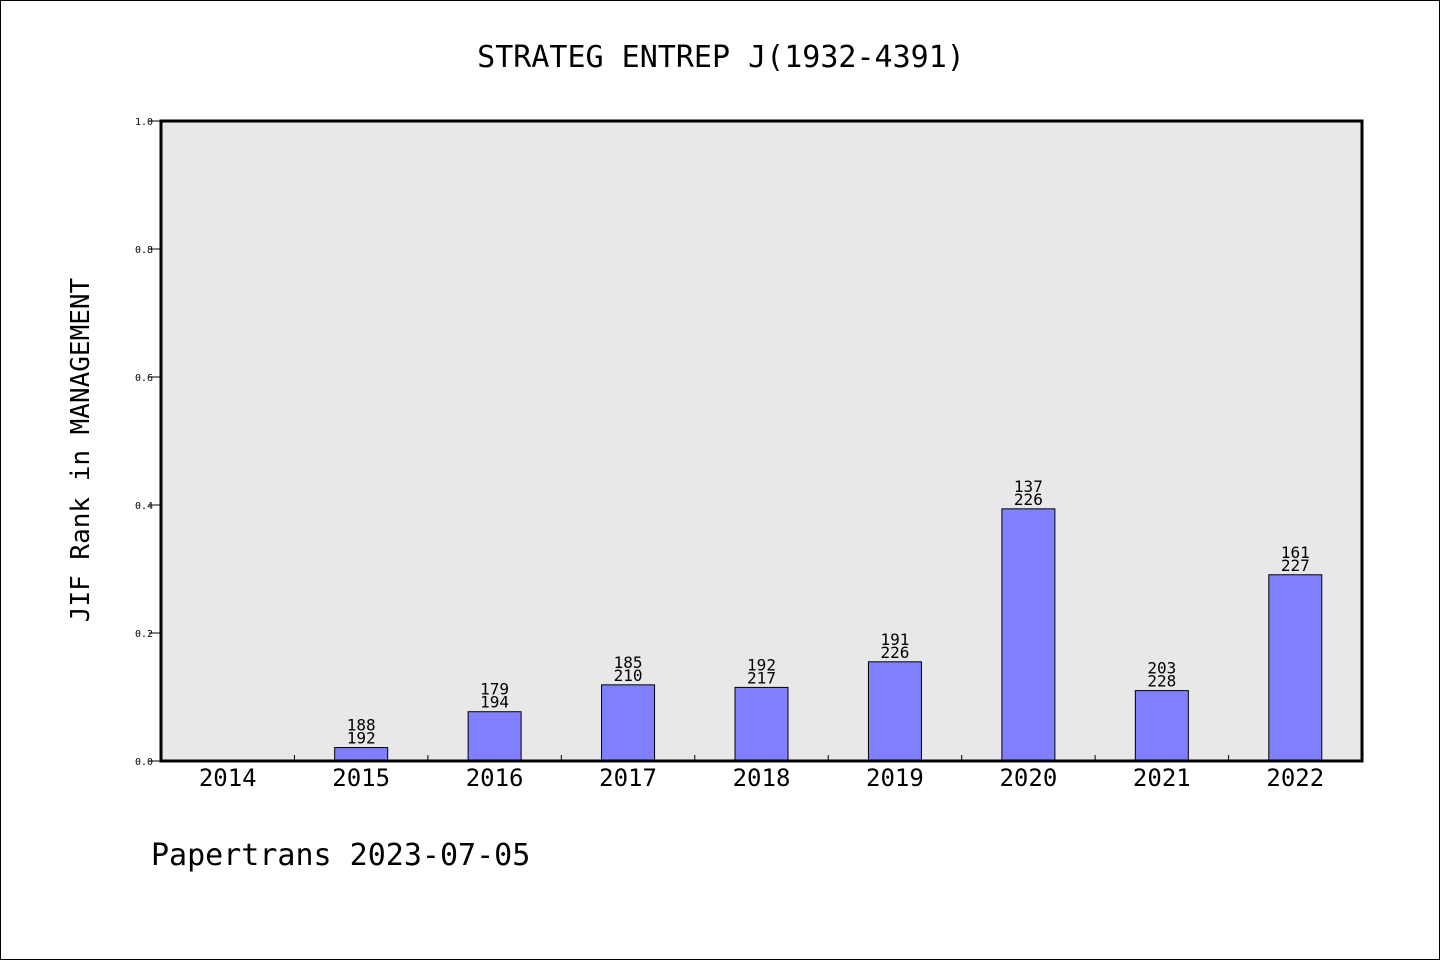 The image size is (1440, 960). I want to click on bar-rank-label: 179, so click(494, 689).